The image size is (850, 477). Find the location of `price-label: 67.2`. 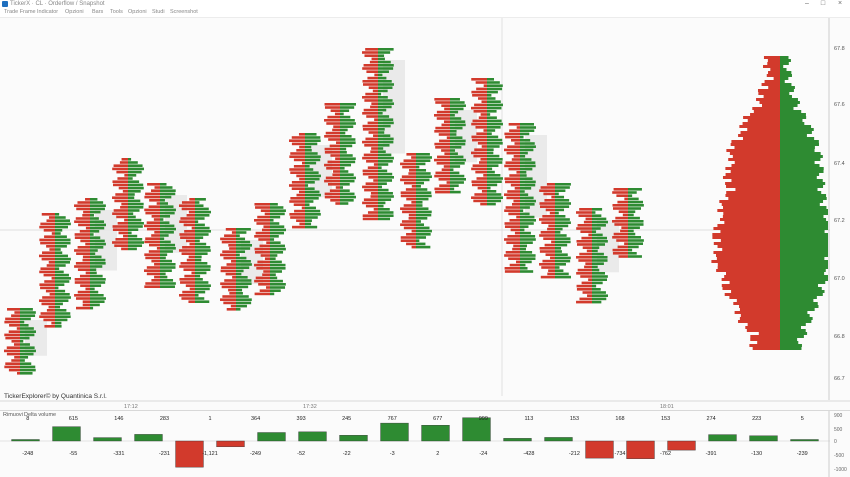

price-label: 67.2 is located at coordinates (839, 221).